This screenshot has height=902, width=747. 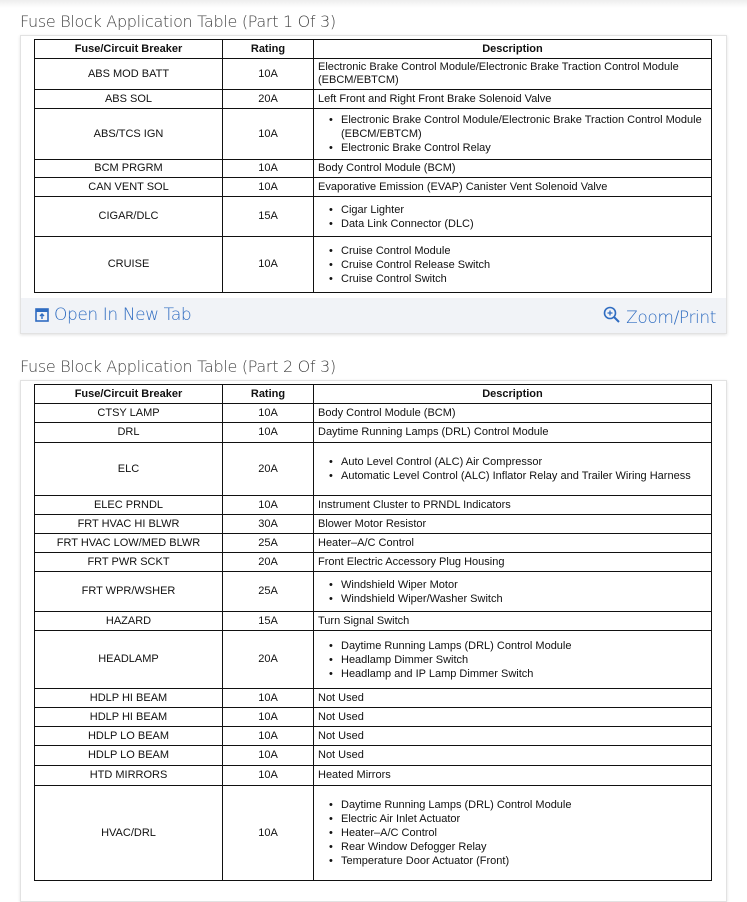 I want to click on description-list-item: Electronic Brake Control Relay, so click(x=518, y=148).